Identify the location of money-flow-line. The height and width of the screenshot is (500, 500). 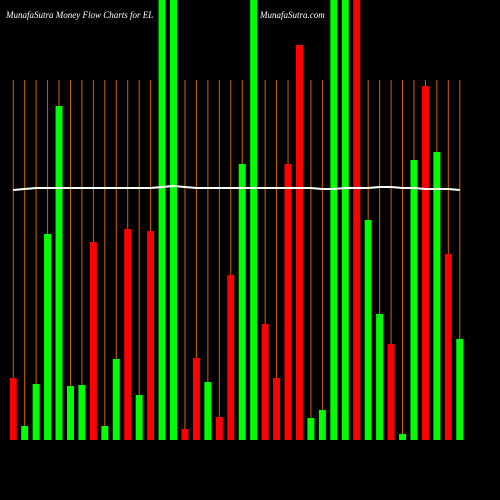
(236, 187).